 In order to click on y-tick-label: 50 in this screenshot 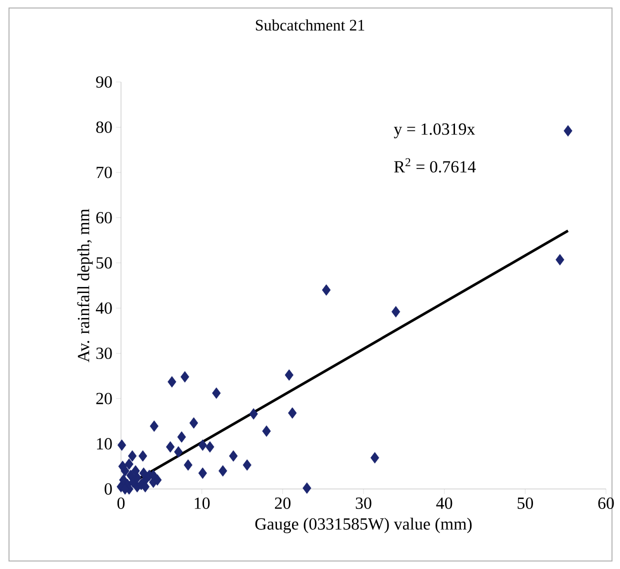, I will do `click(104, 263)`.